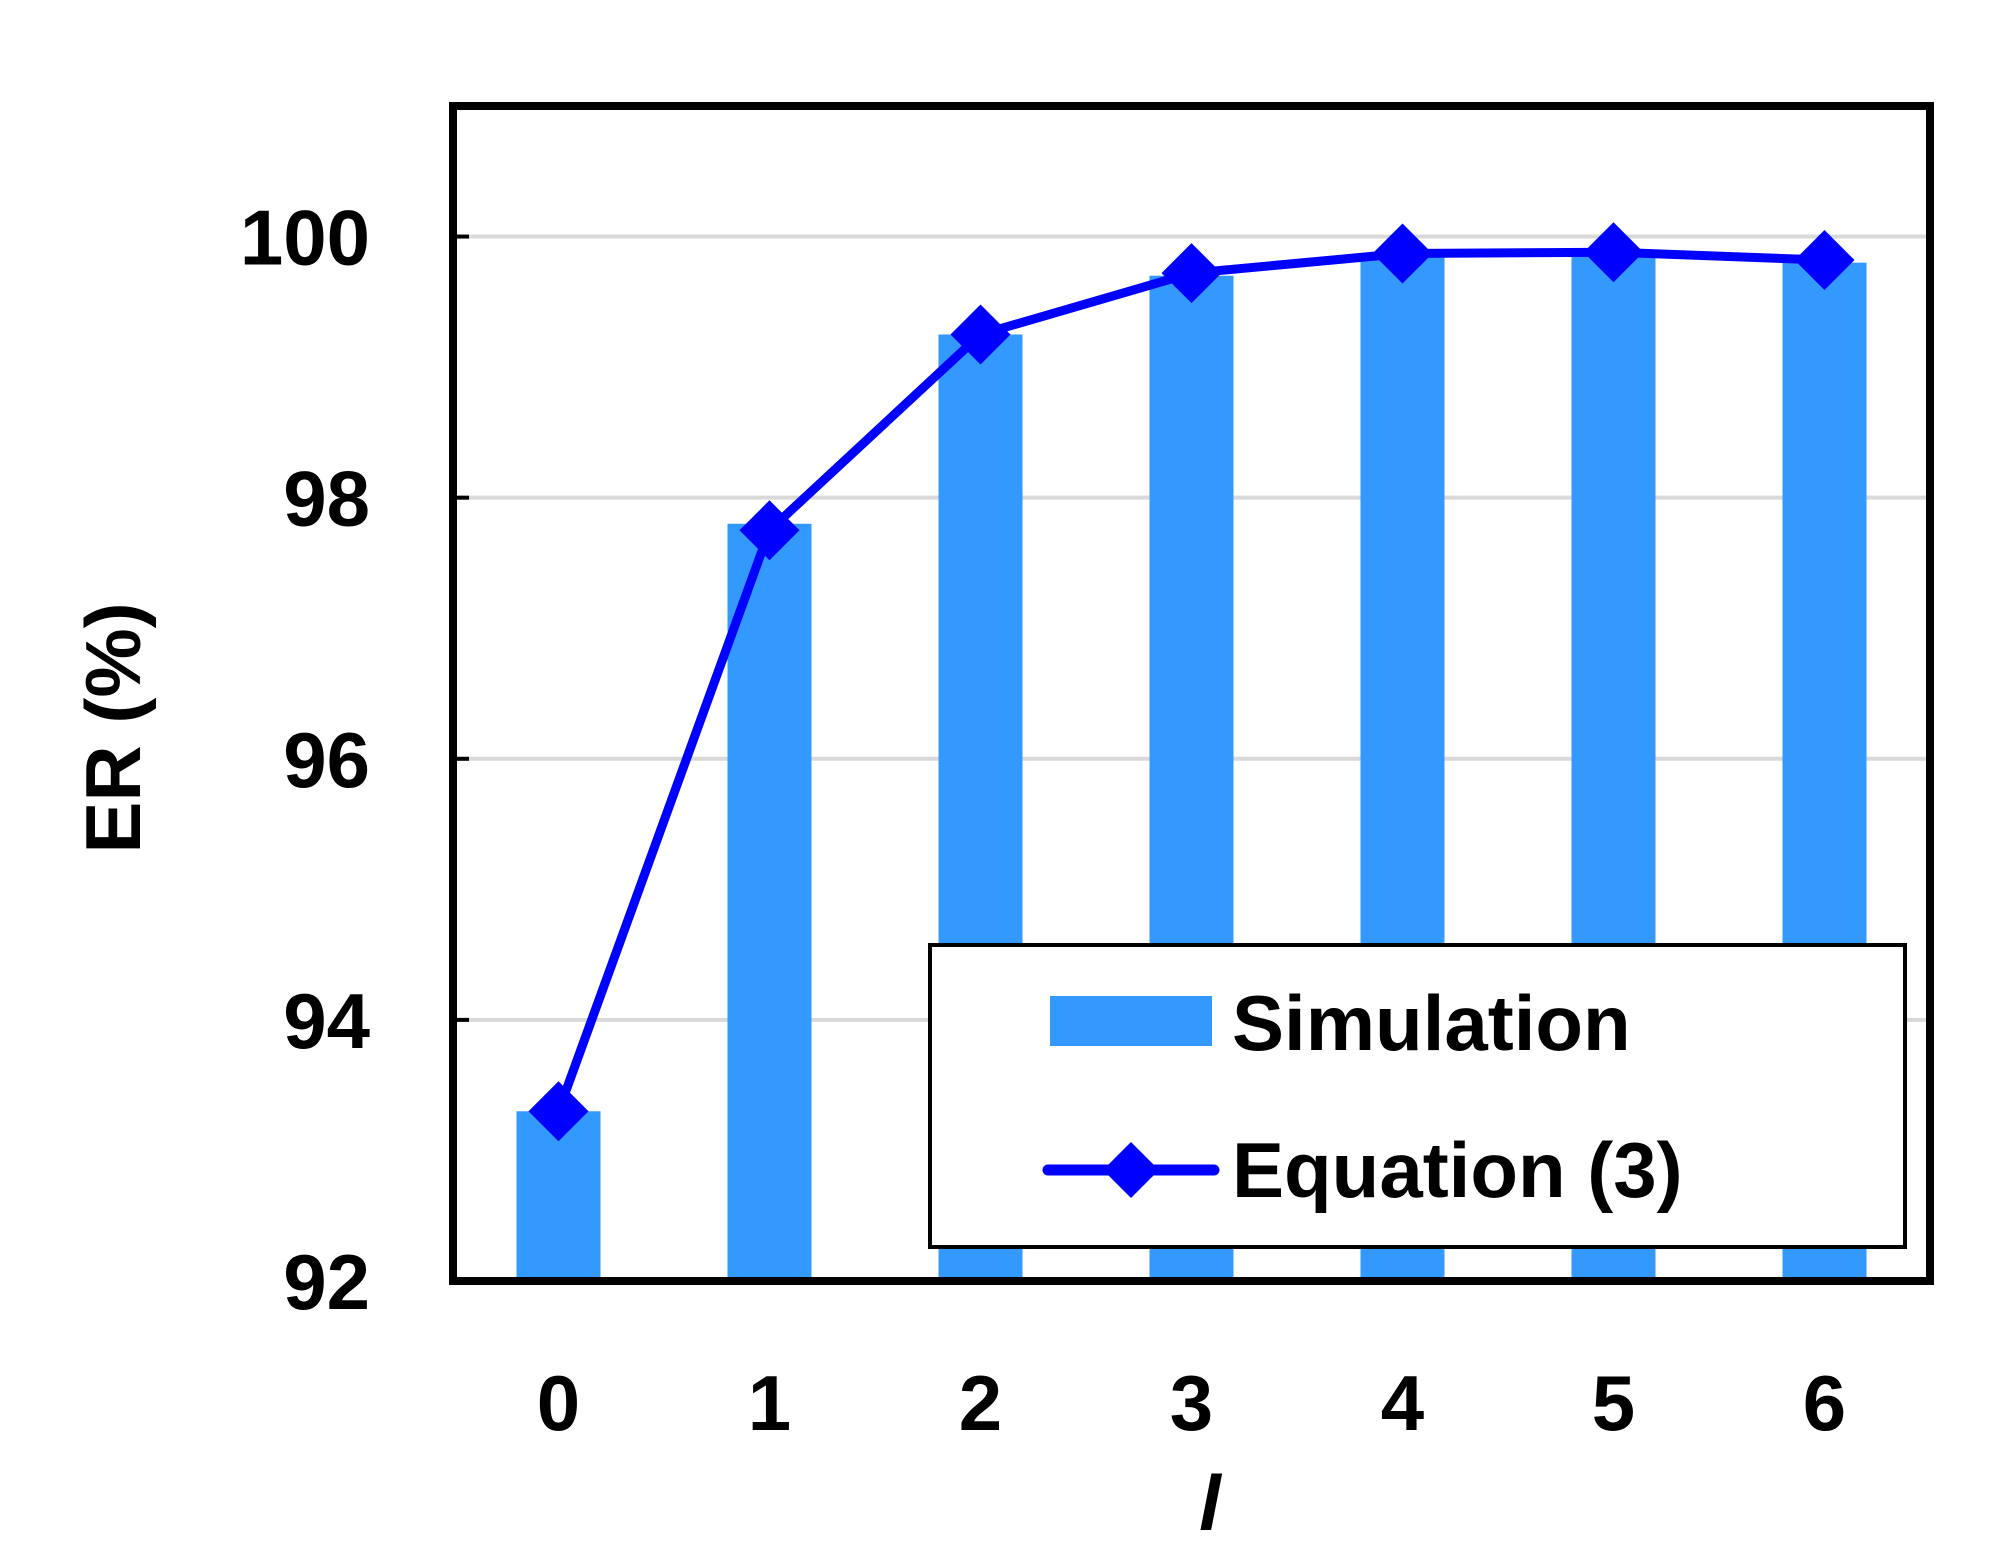 The height and width of the screenshot is (1565, 2009). I want to click on legend: Simulation Equation (3), so click(1417, 1096).